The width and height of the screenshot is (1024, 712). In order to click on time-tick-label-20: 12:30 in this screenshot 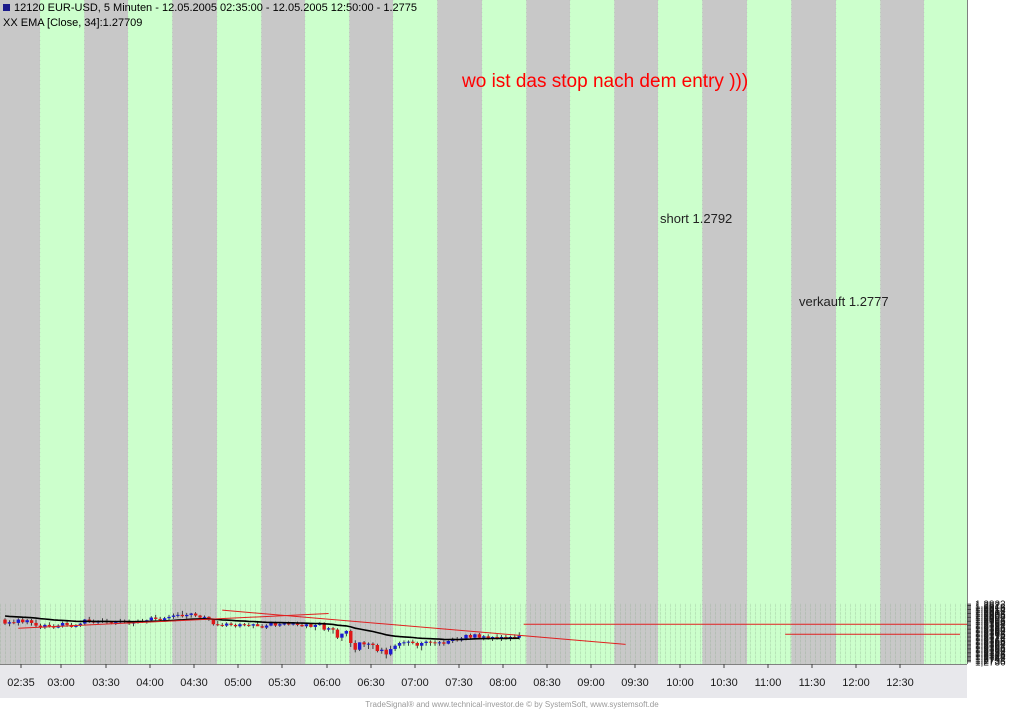, I will do `click(900, 683)`.